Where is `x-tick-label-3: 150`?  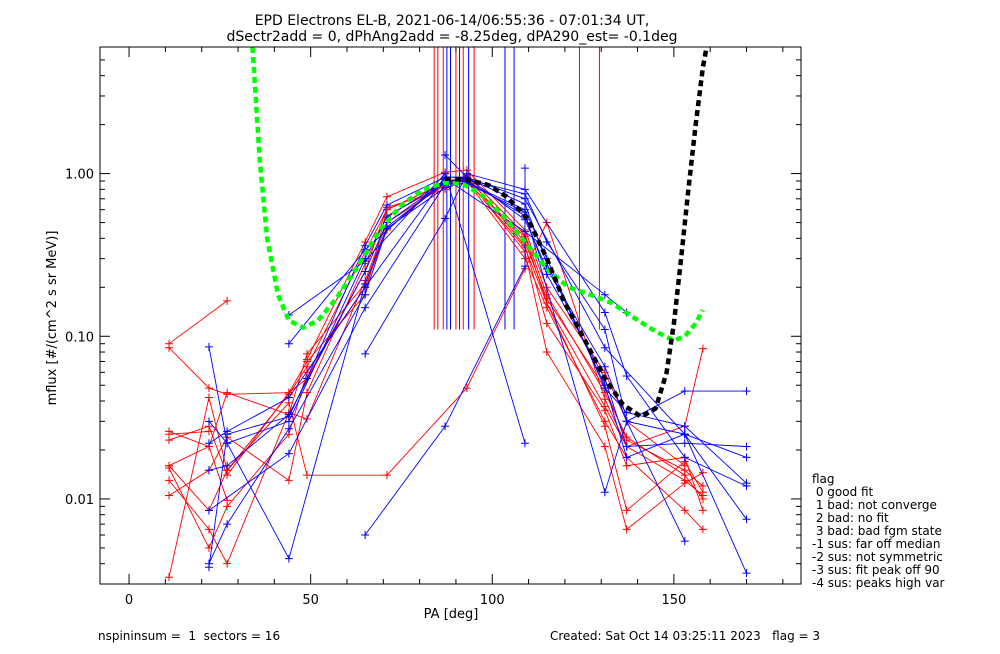
x-tick-label-3: 150 is located at coordinates (673, 600).